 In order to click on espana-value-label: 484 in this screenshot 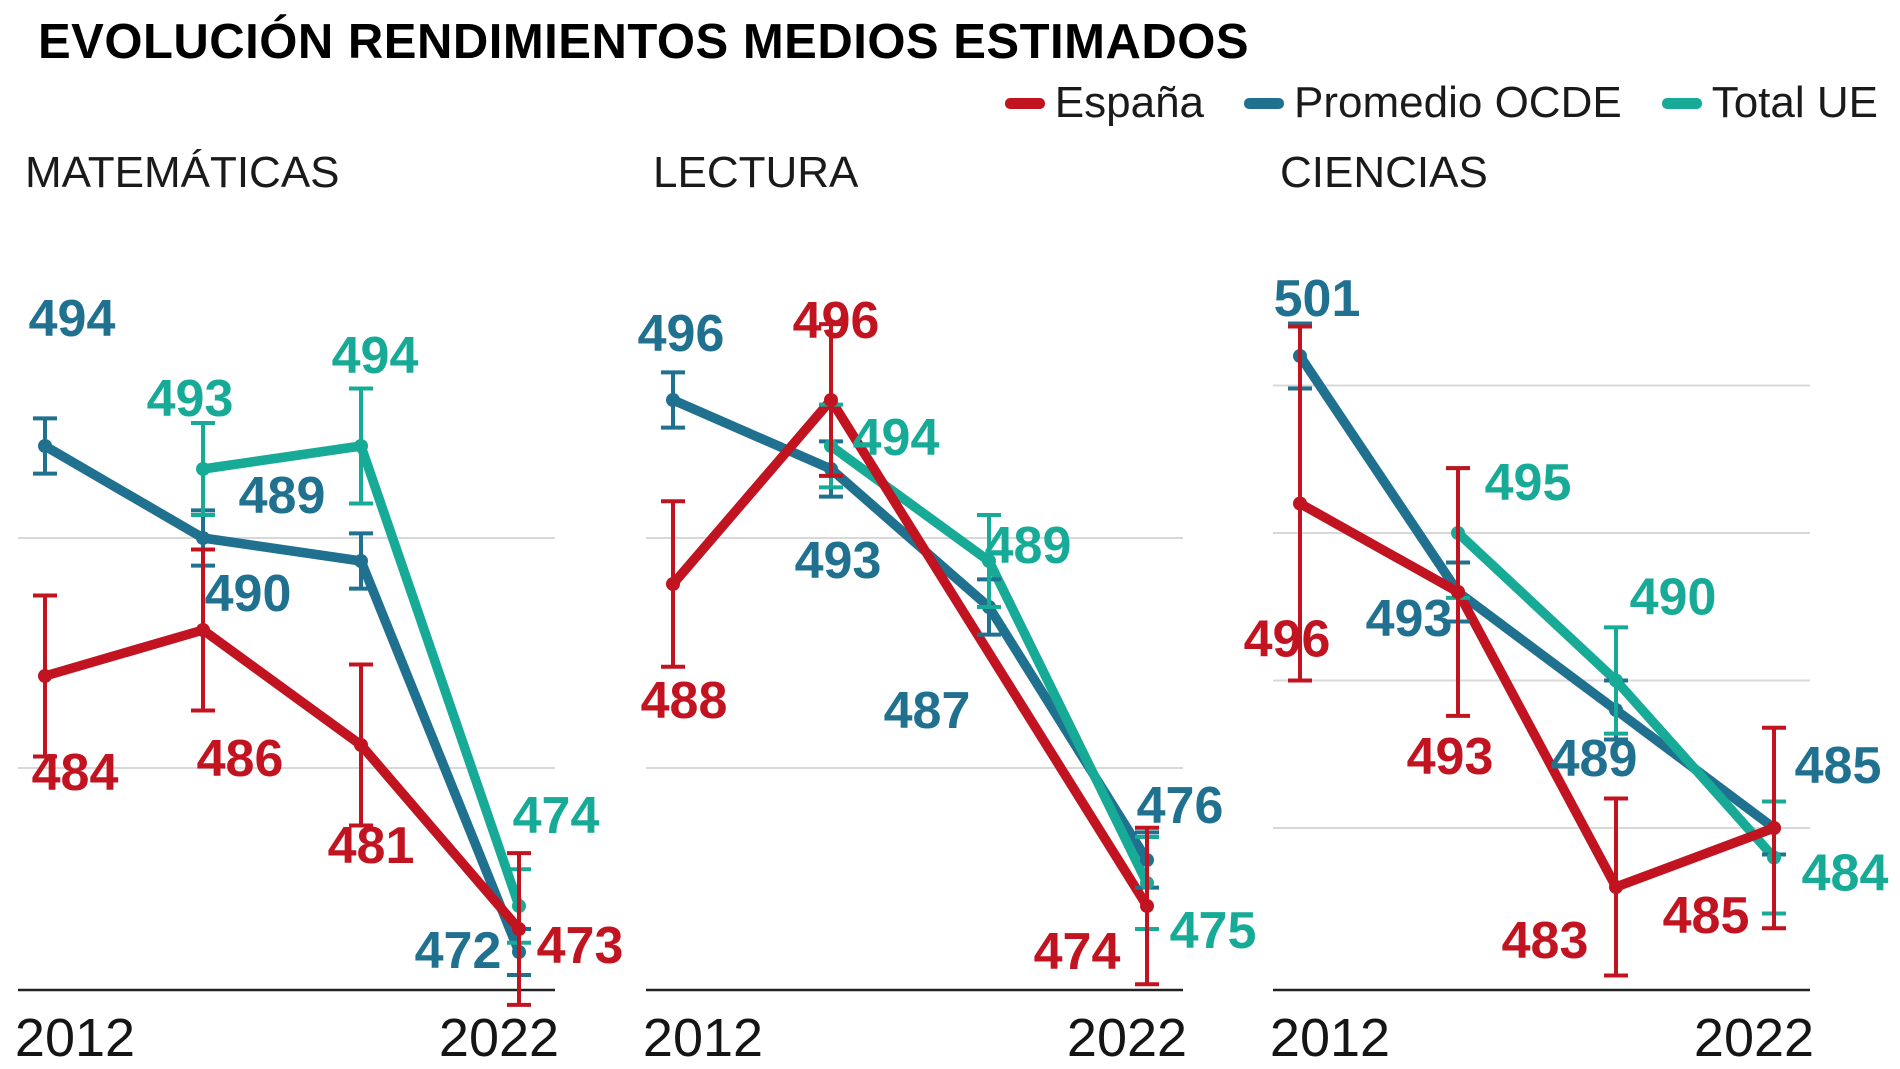, I will do `click(75, 773)`.